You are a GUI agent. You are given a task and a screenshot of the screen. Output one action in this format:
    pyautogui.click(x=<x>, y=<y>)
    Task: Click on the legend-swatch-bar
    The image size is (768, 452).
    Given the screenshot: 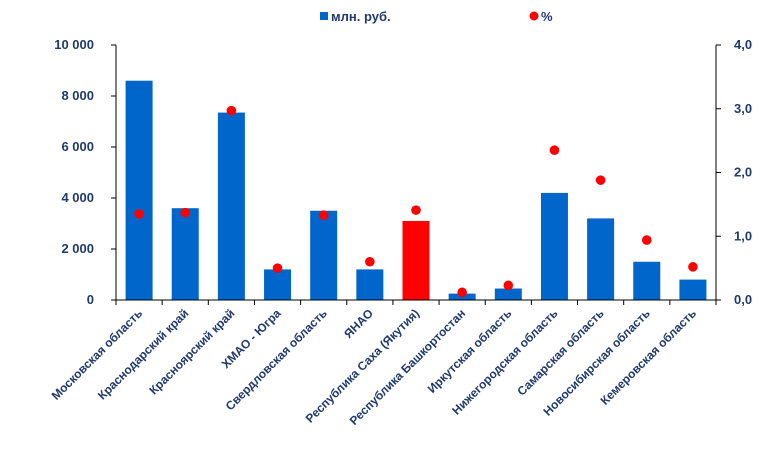 What is the action you would take?
    pyautogui.click(x=324, y=16)
    